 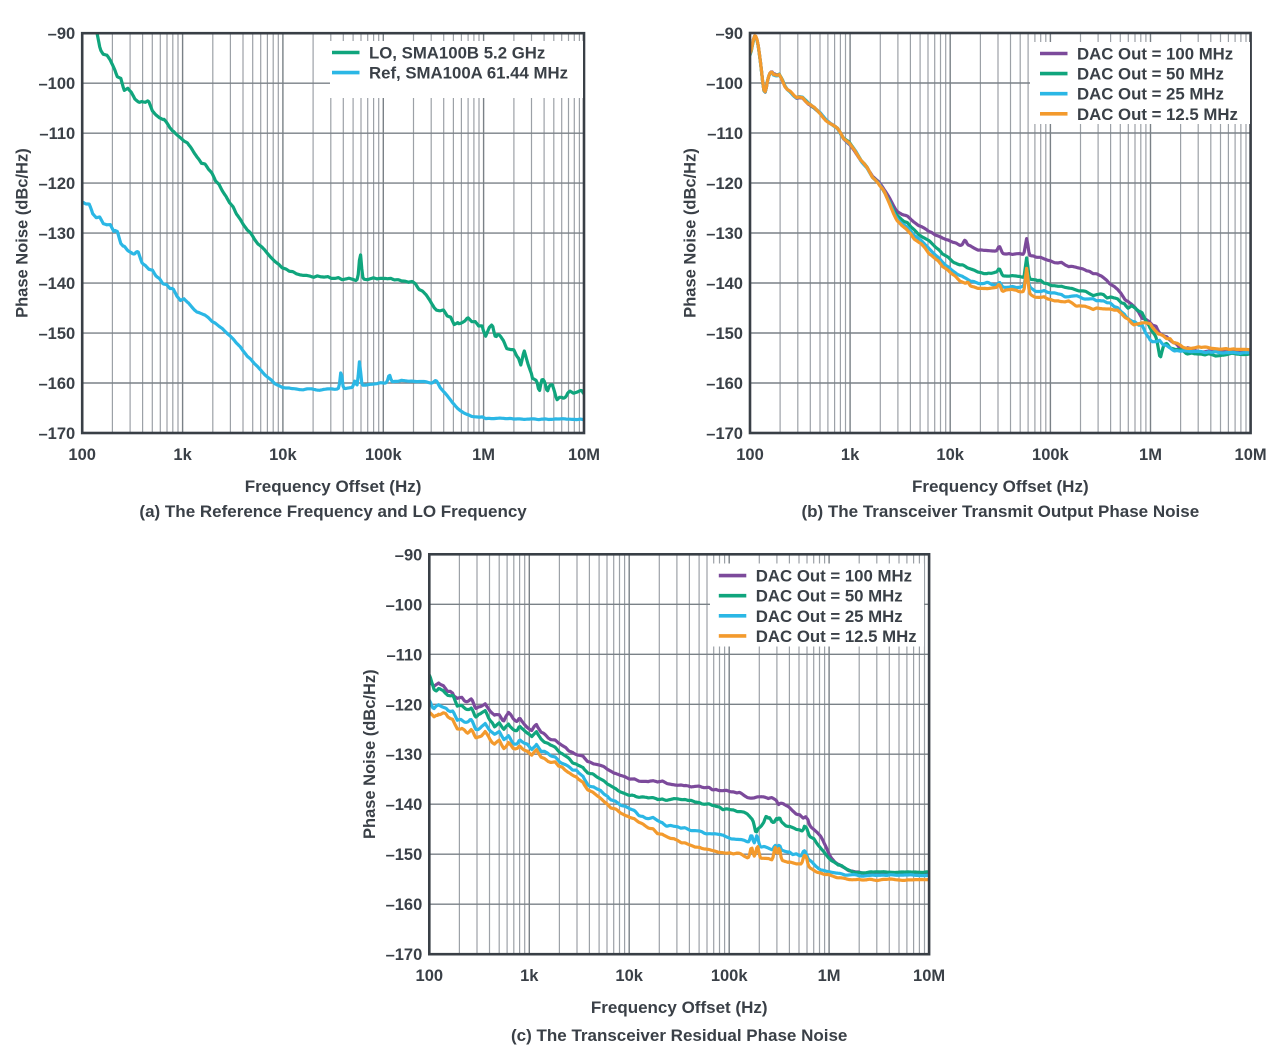 What do you see at coordinates (679, 1035) in the screenshot?
I see `svg-text:(c) The Transceiver Residual P: (c) The Transceiver Residual Phase Noise` at bounding box center [679, 1035].